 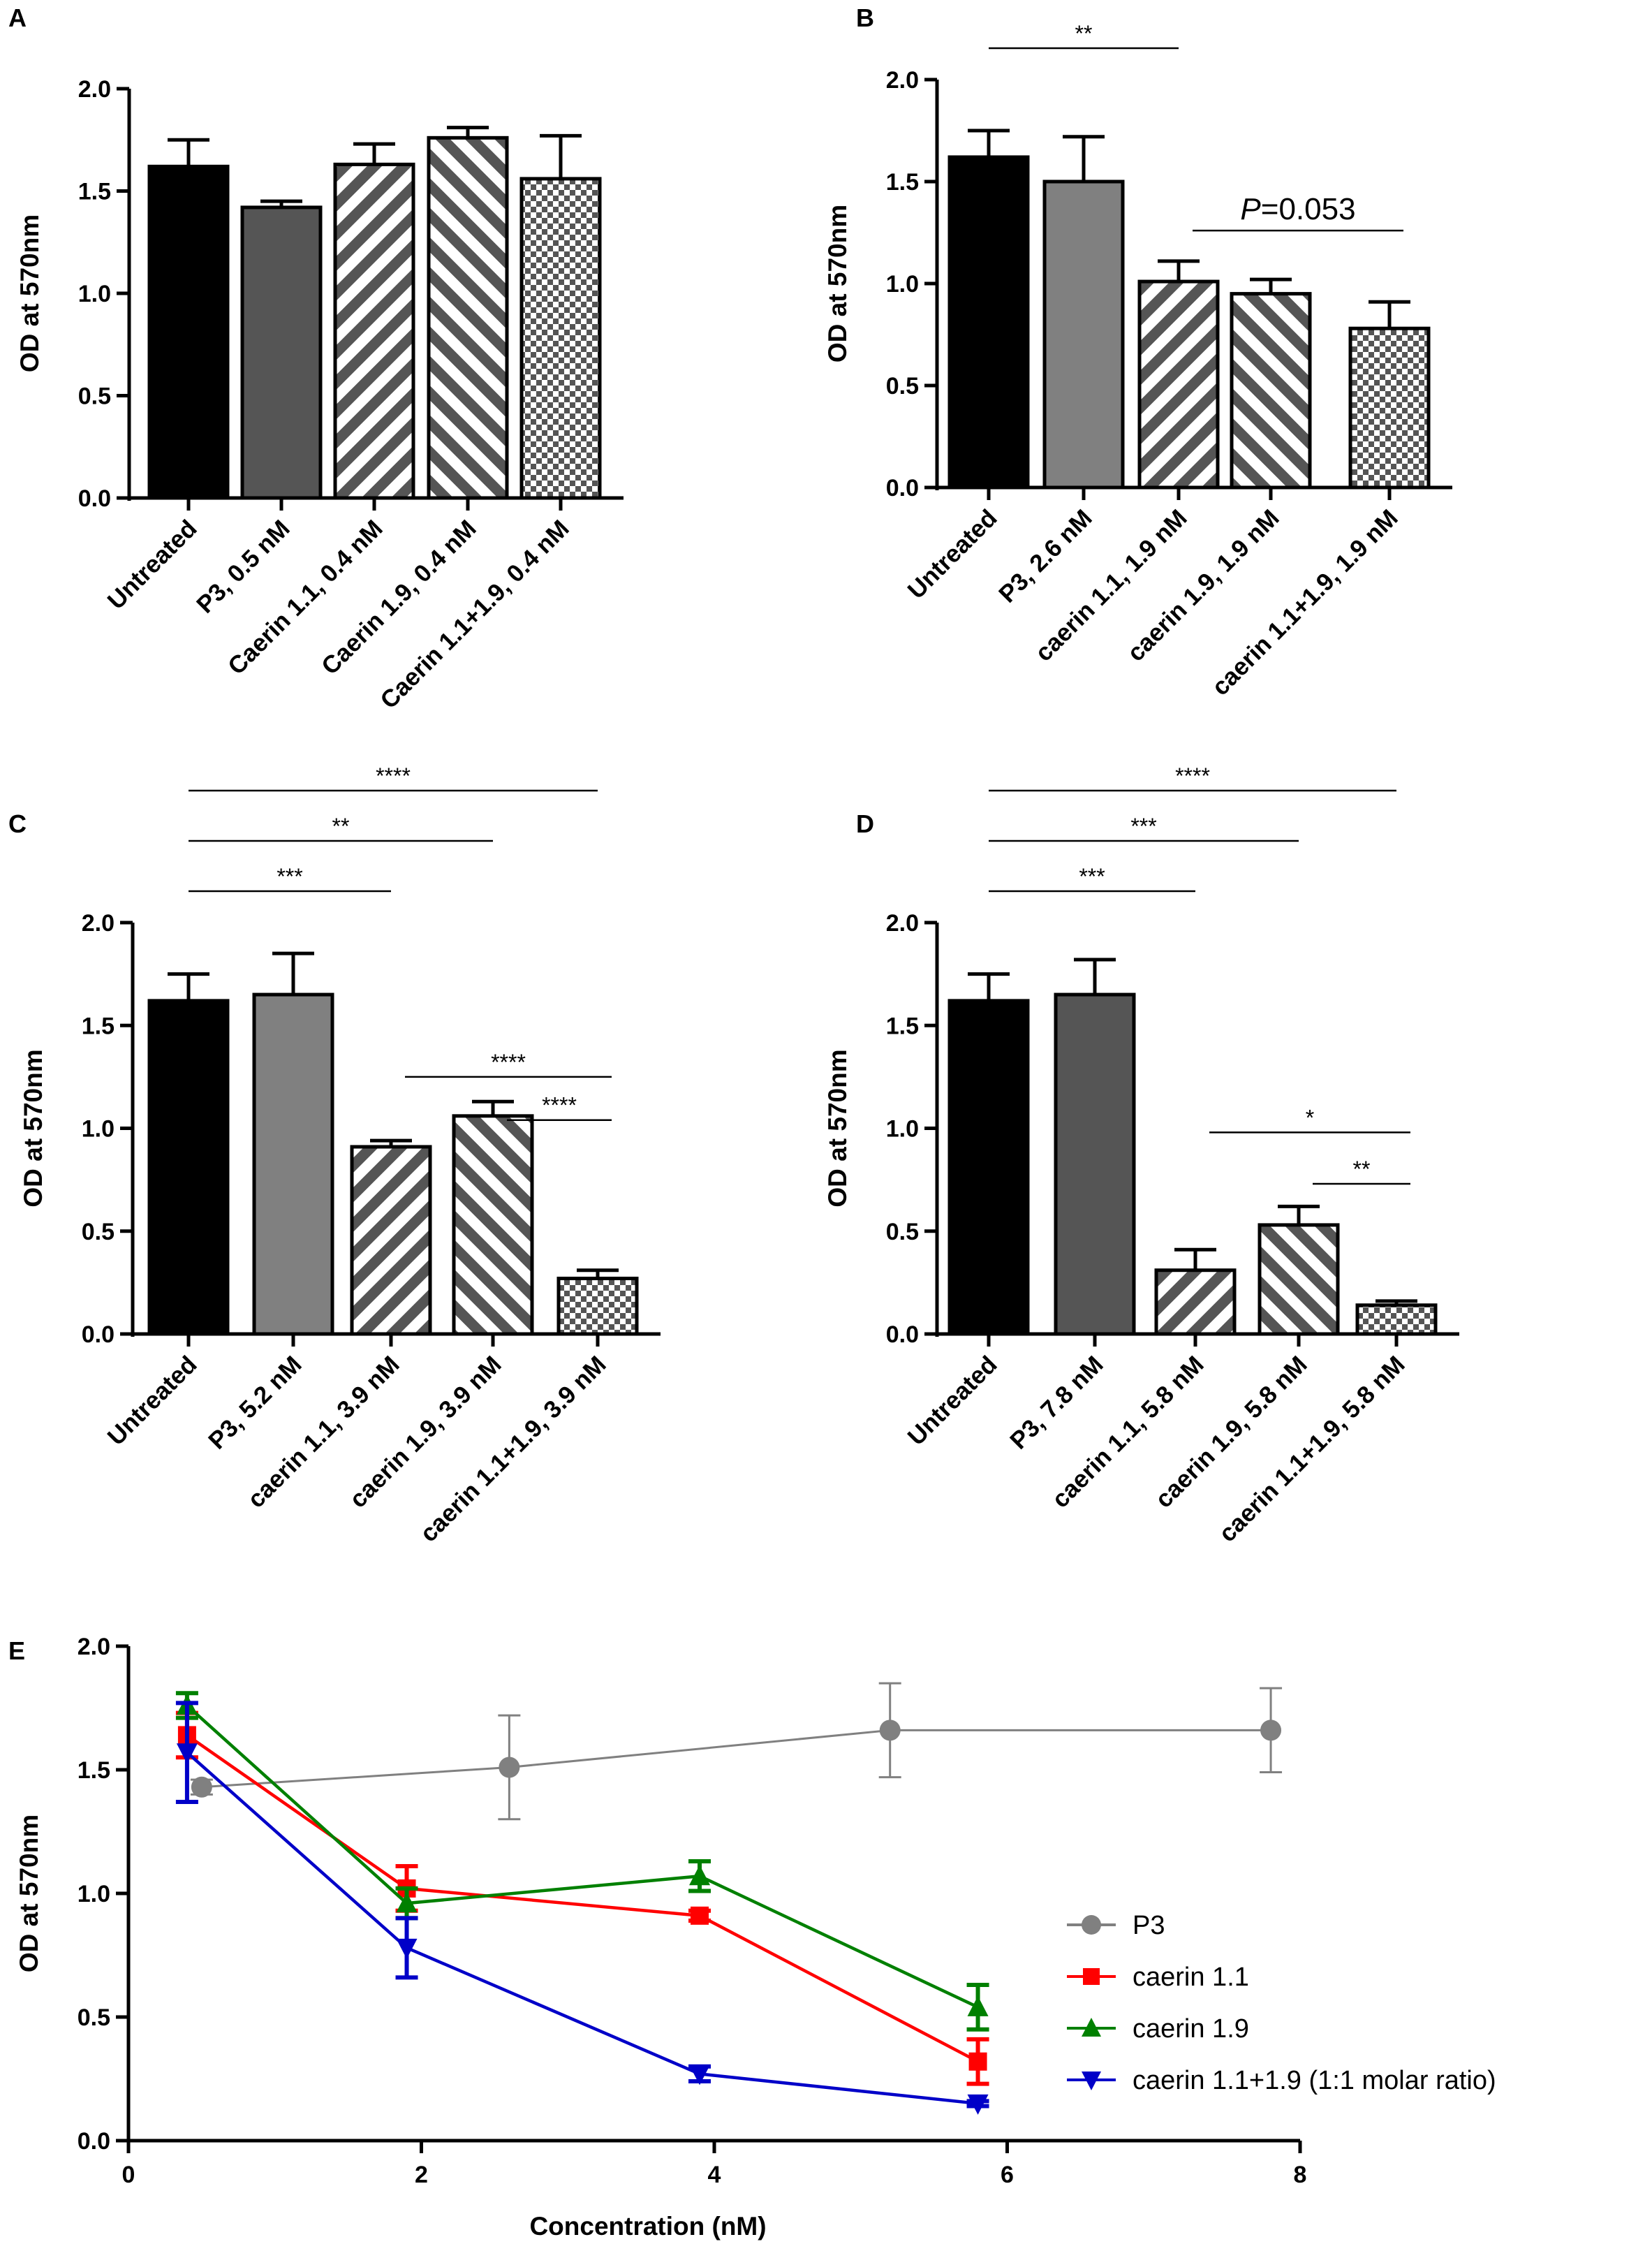 I want to click on x-tick-label: 2, so click(x=421, y=2175).